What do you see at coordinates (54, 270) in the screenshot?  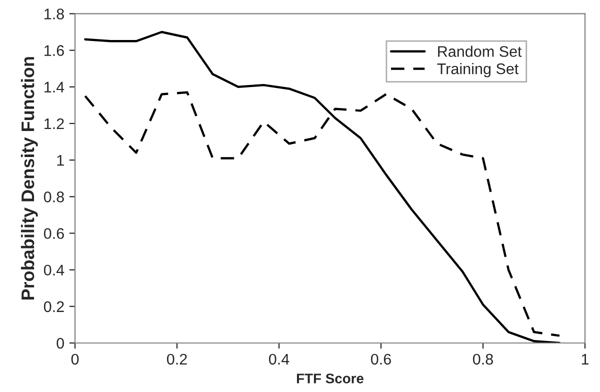 I see `y-tick-label: 0.4` at bounding box center [54, 270].